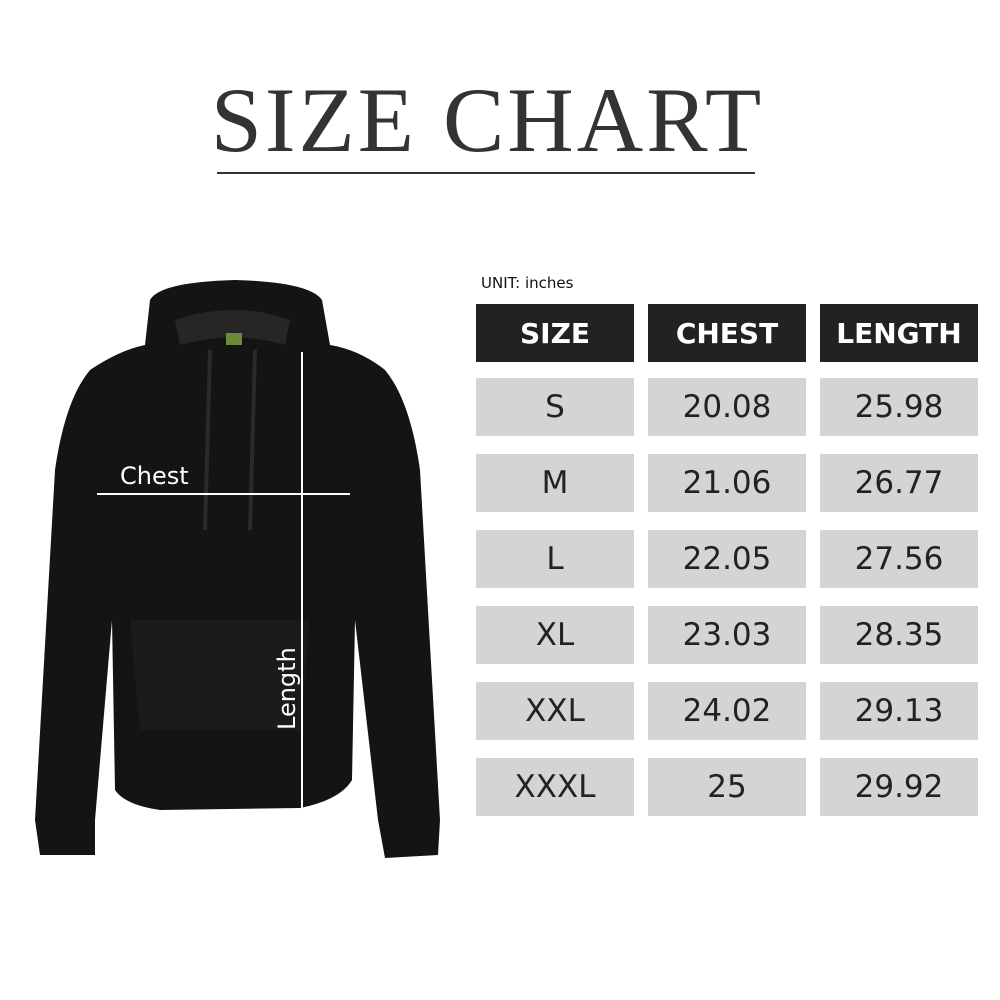 This screenshot has height=1000, width=1000. Describe the element at coordinates (727, 635) in the screenshot. I see `cell-chest: 23.03` at that location.